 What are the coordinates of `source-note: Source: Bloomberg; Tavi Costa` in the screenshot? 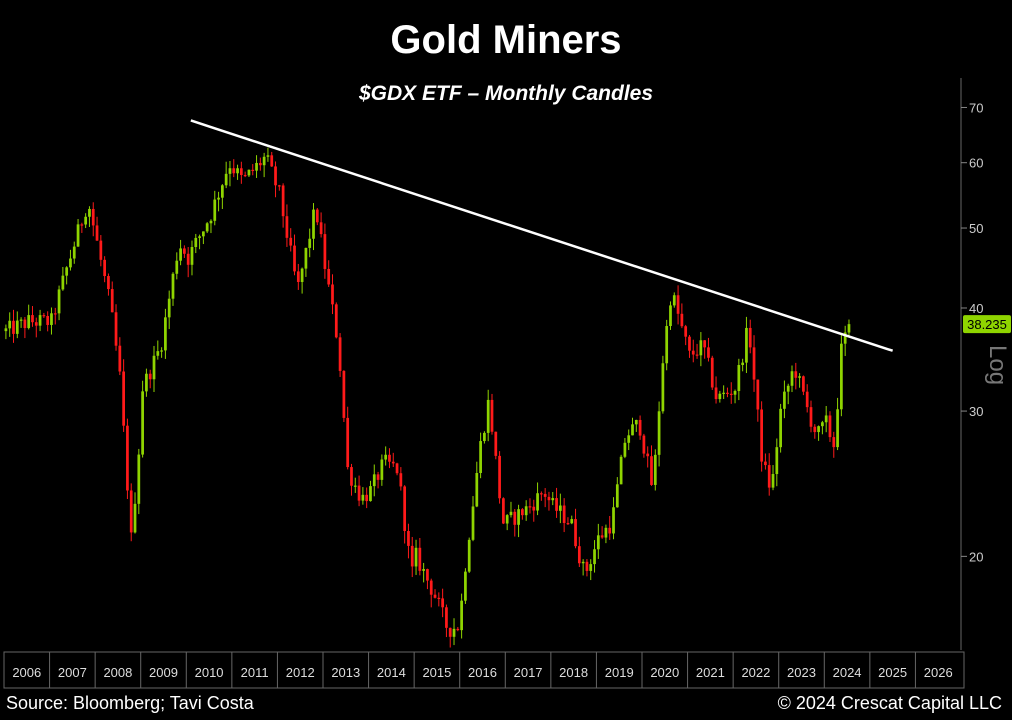 It's located at (130, 703).